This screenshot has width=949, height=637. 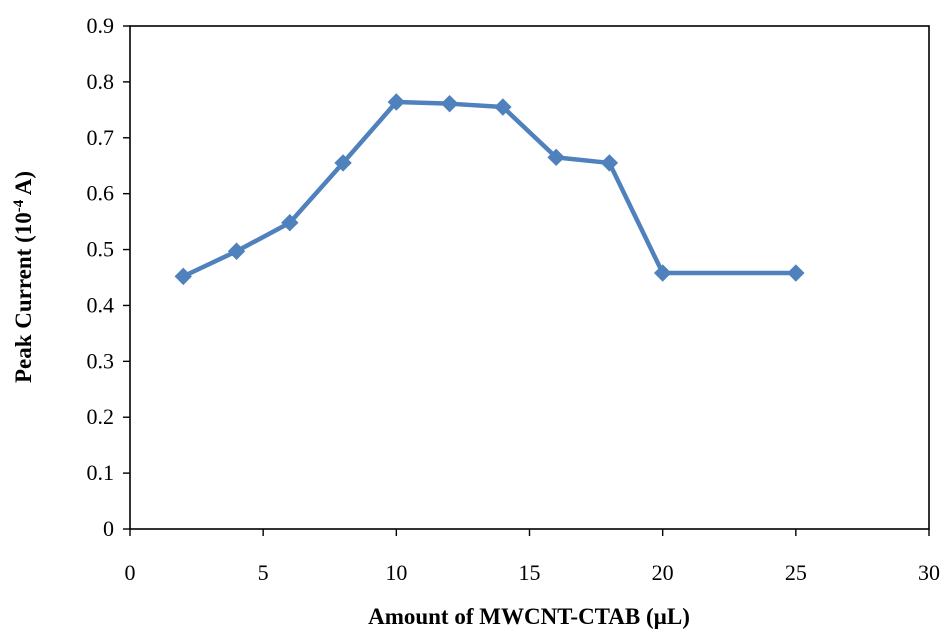 What do you see at coordinates (23, 185) in the screenshot?
I see `y-axis-title-suffix: A)` at bounding box center [23, 185].